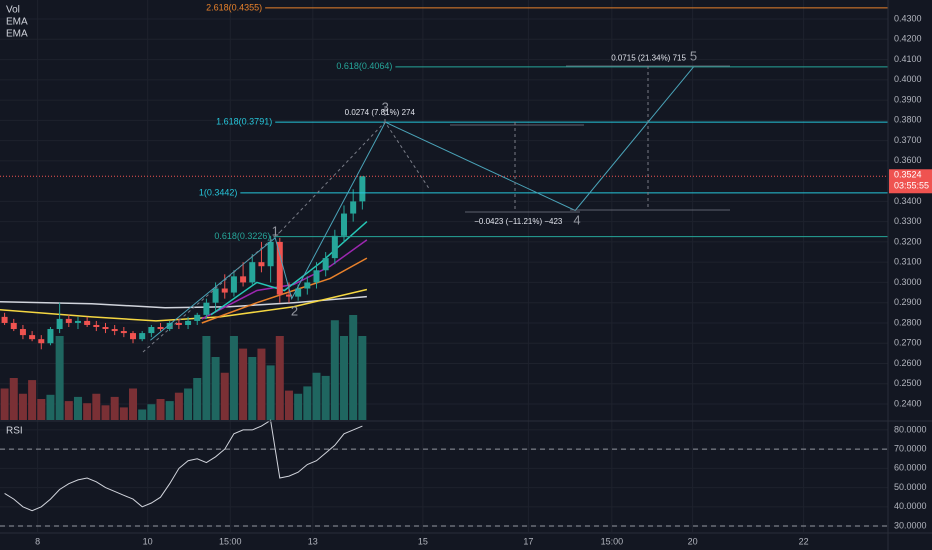 The width and height of the screenshot is (932, 550). What do you see at coordinates (13, 10) in the screenshot?
I see `legend-item: Vol` at bounding box center [13, 10].